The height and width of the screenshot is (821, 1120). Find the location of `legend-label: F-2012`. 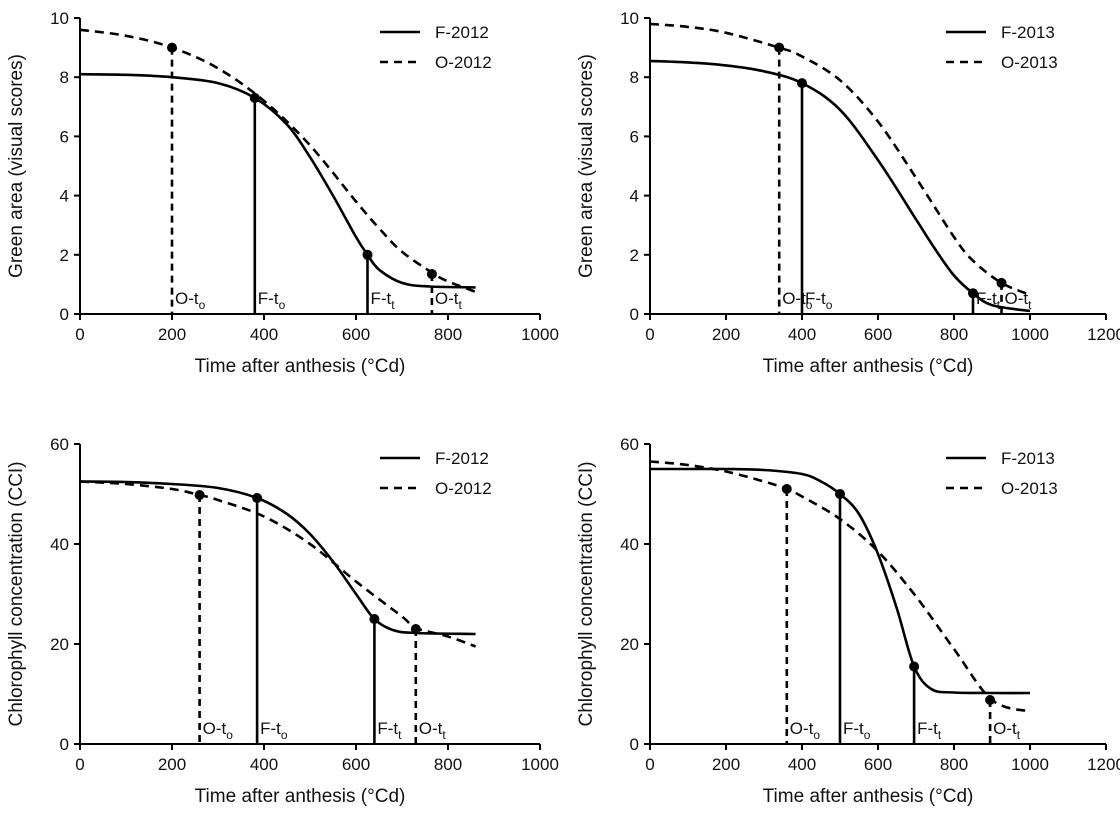

legend-label: F-2012 is located at coordinates (462, 32).